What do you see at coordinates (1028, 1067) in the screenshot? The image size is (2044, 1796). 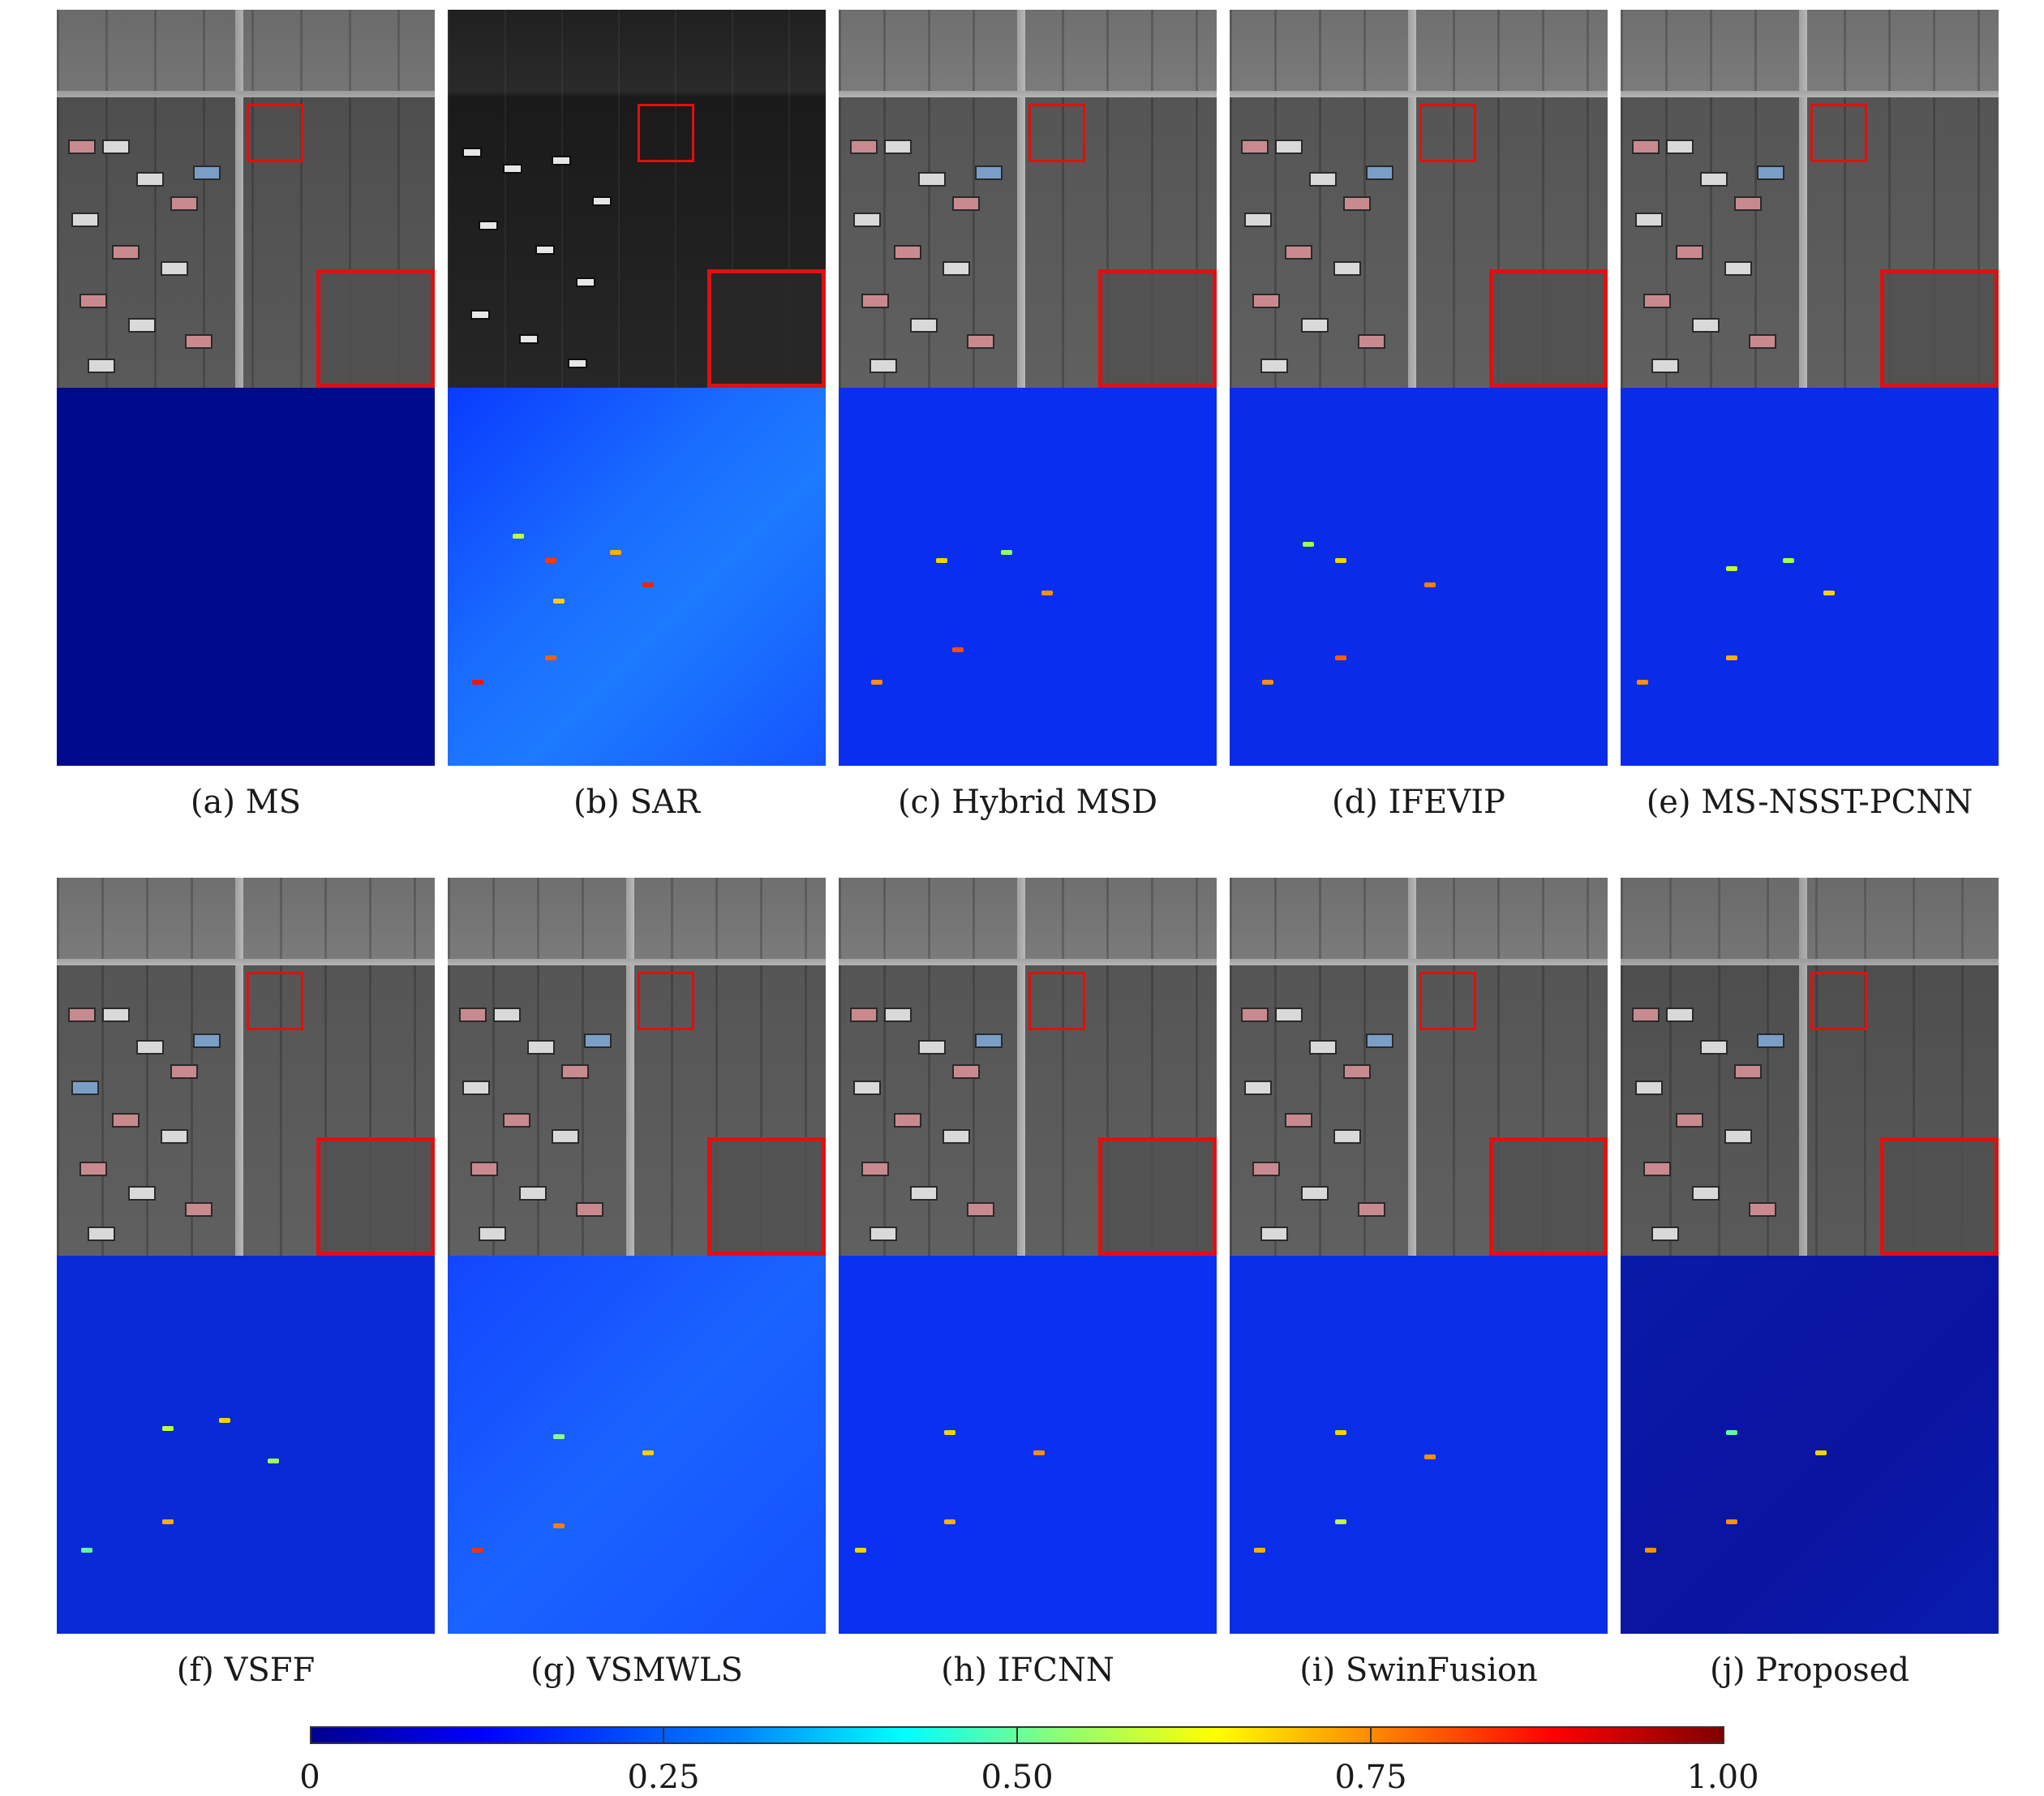 I see `ifcnn-fused-image` at bounding box center [1028, 1067].